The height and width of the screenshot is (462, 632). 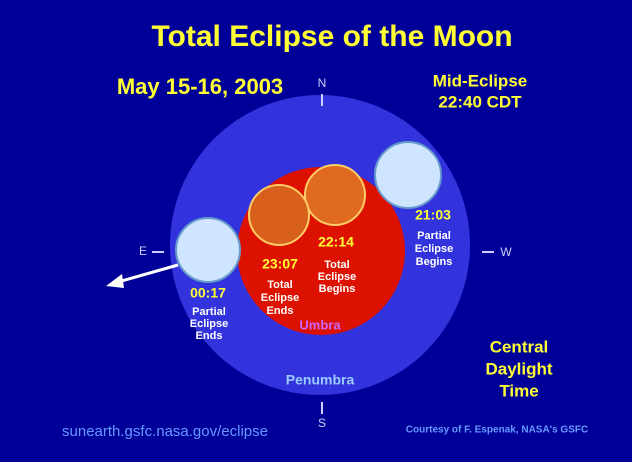 I want to click on motion-arrow, so click(x=148, y=273).